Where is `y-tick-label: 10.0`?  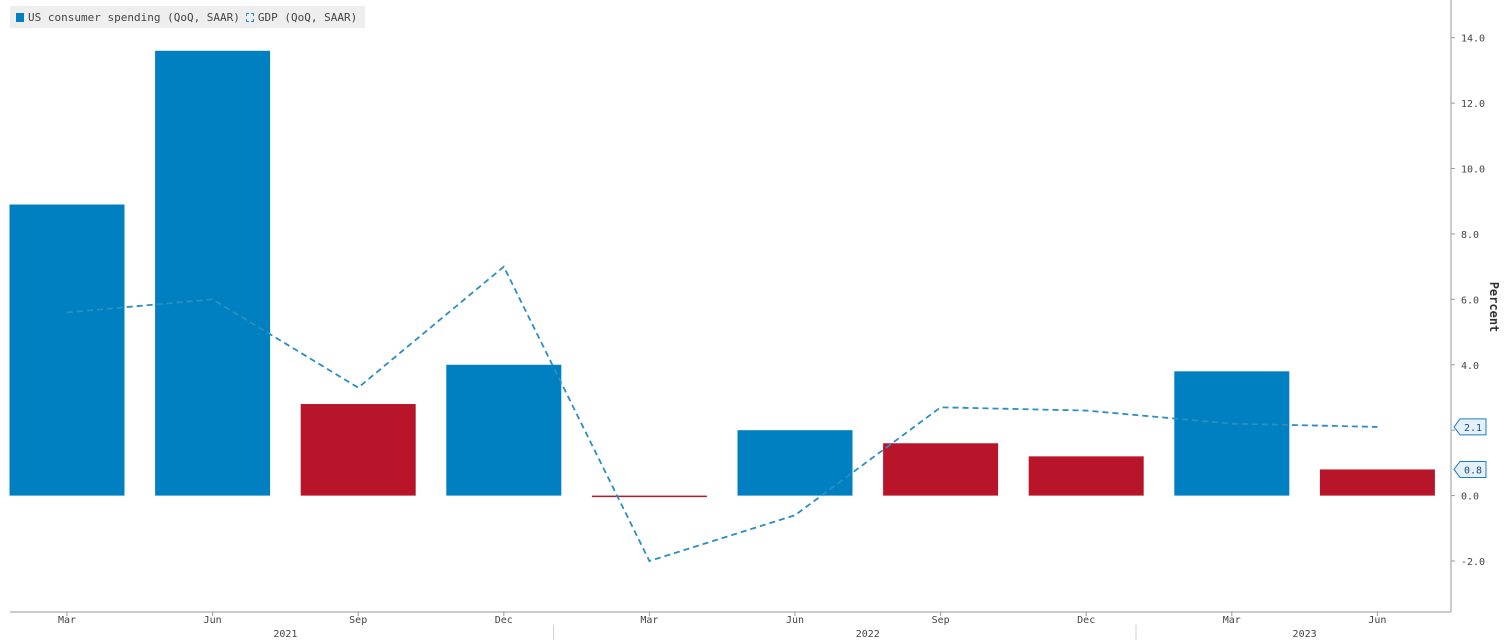
y-tick-label: 10.0 is located at coordinates (1473, 170).